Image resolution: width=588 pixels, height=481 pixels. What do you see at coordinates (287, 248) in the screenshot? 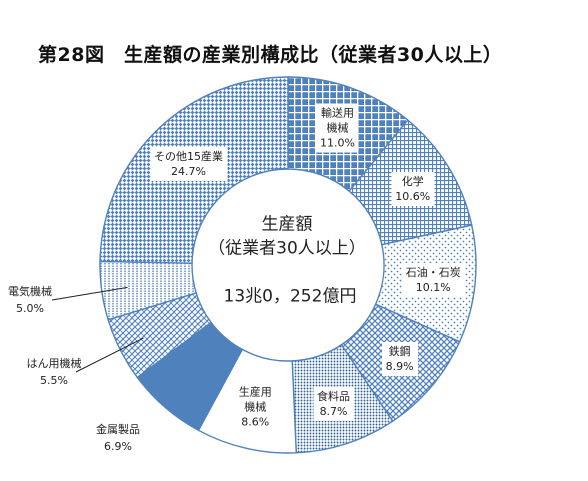
I see `center-subtitle: （従業者30人以上）` at bounding box center [287, 248].